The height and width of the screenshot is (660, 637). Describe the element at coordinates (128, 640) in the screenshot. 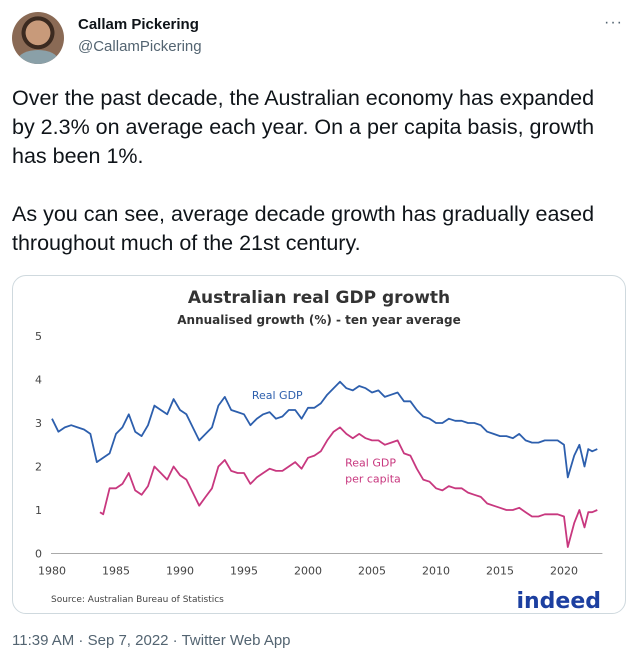

I see `tweet-date: Sep 7, 2022` at that location.